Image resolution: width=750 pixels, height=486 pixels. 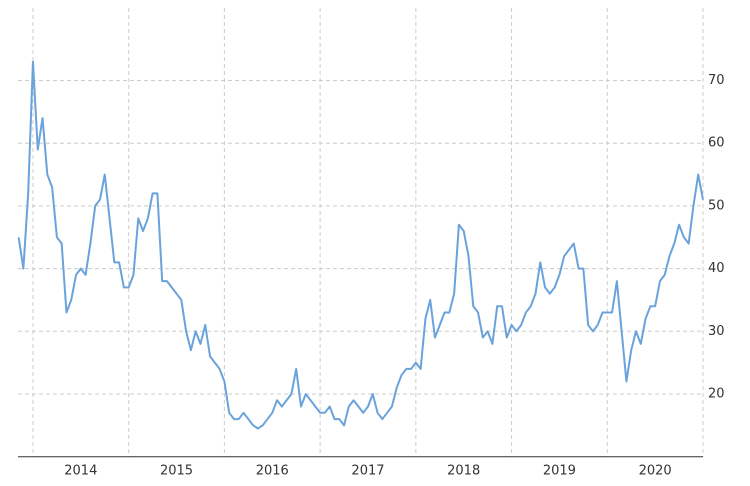 What do you see at coordinates (716, 268) in the screenshot?
I see `y-tick-label: 40` at bounding box center [716, 268].